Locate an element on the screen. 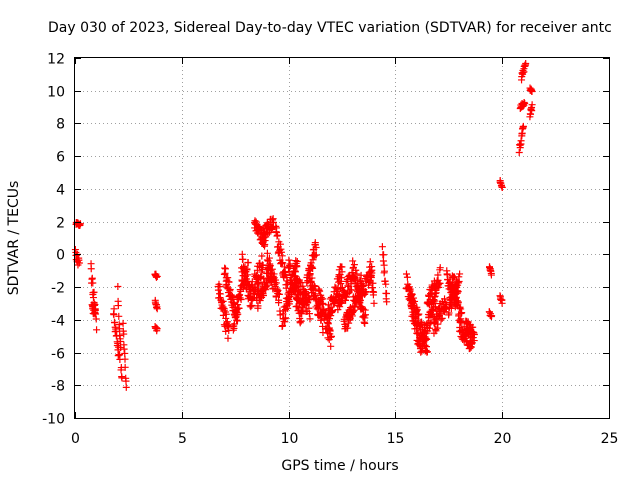  y-tick-label: 8 is located at coordinates (60, 125).